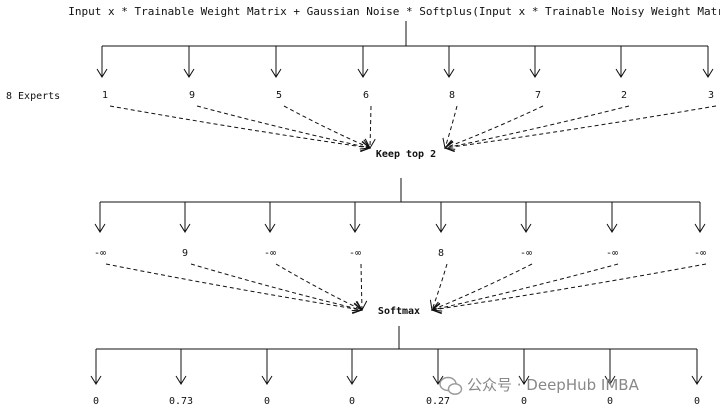  What do you see at coordinates (452, 95) in the screenshot?
I see `expert-score: 8` at bounding box center [452, 95].